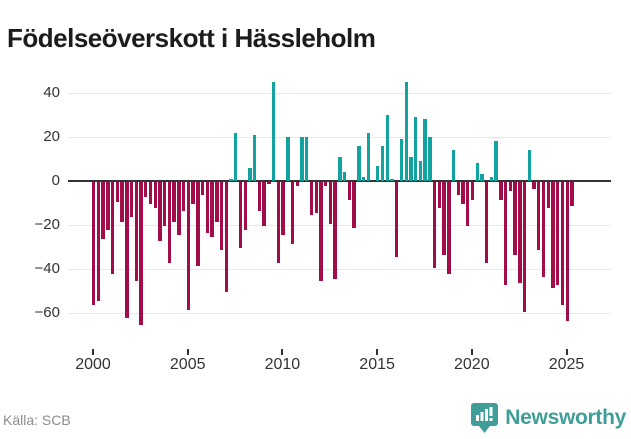 This screenshot has width=631, height=439. I want to click on bar-2005-Q4, so click(202, 189).